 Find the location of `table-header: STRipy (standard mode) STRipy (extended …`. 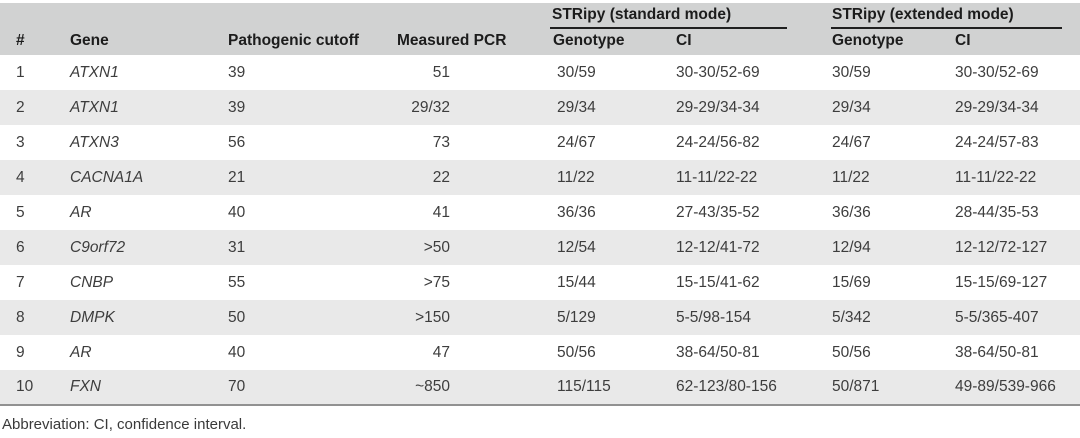

table-header: STRipy (standard mode) STRipy (extended … is located at coordinates (540, 29).